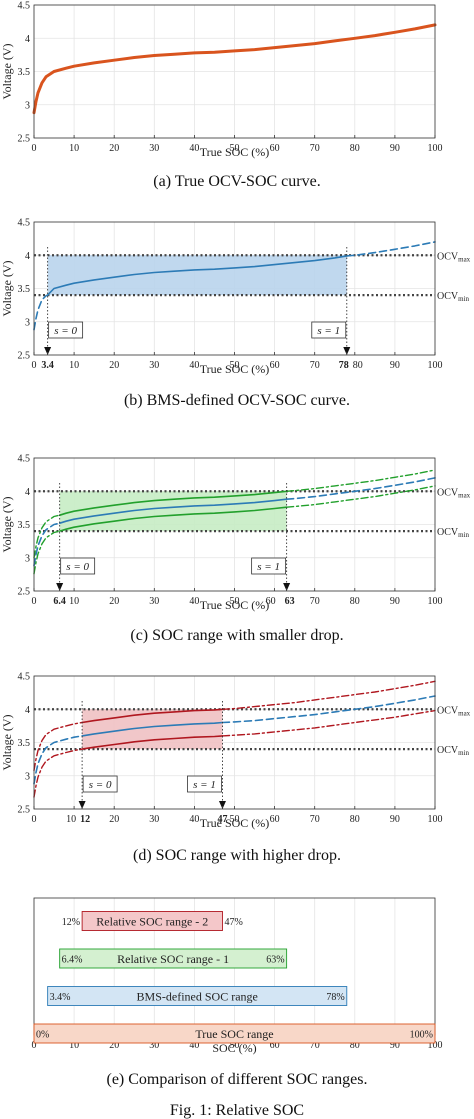 This screenshot has height=1119, width=474. I want to click on soc-range-end-label: 78%, so click(335, 997).